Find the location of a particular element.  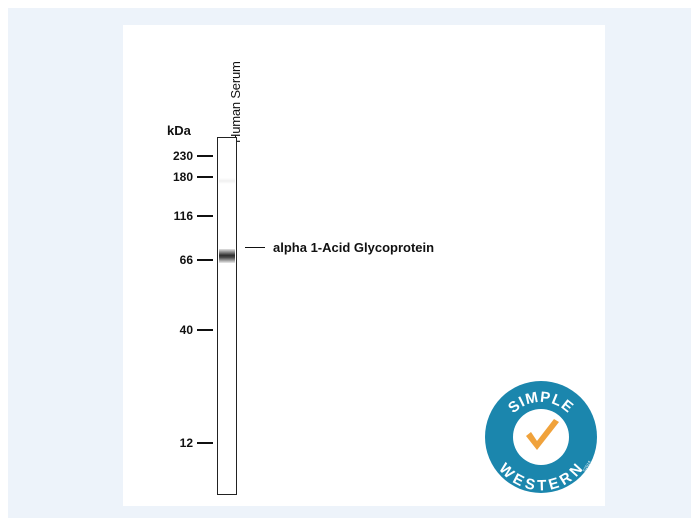

checkmark-icon is located at coordinates (542, 434).